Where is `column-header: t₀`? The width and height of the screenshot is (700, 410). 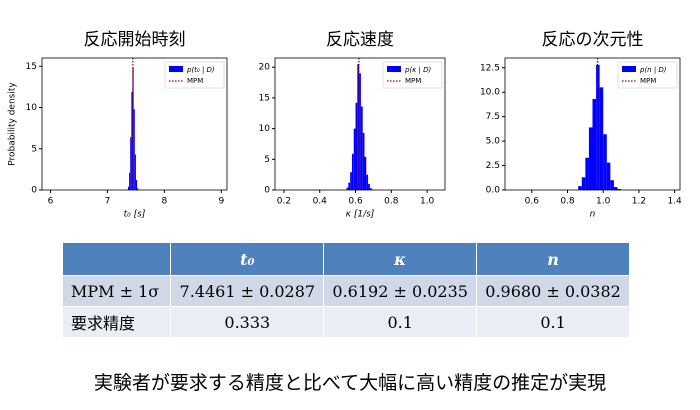 column-header: t₀ is located at coordinates (247, 259).